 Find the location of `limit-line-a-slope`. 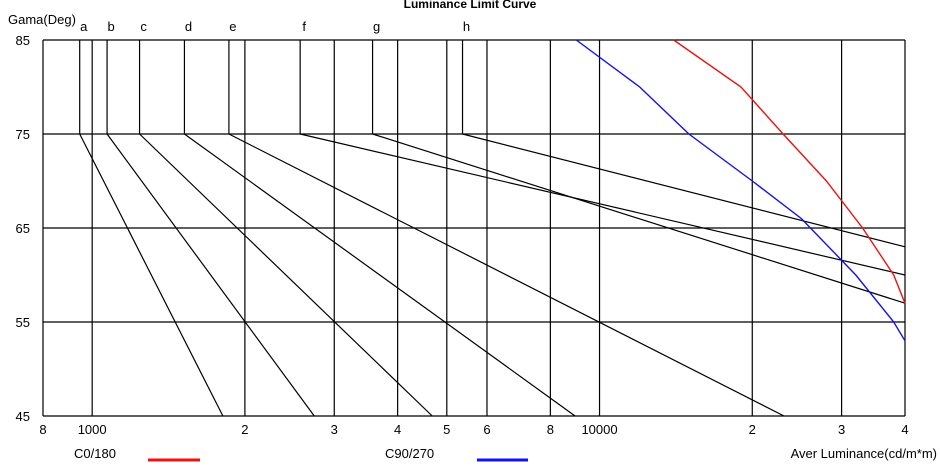

limit-line-a-slope is located at coordinates (151, 275).